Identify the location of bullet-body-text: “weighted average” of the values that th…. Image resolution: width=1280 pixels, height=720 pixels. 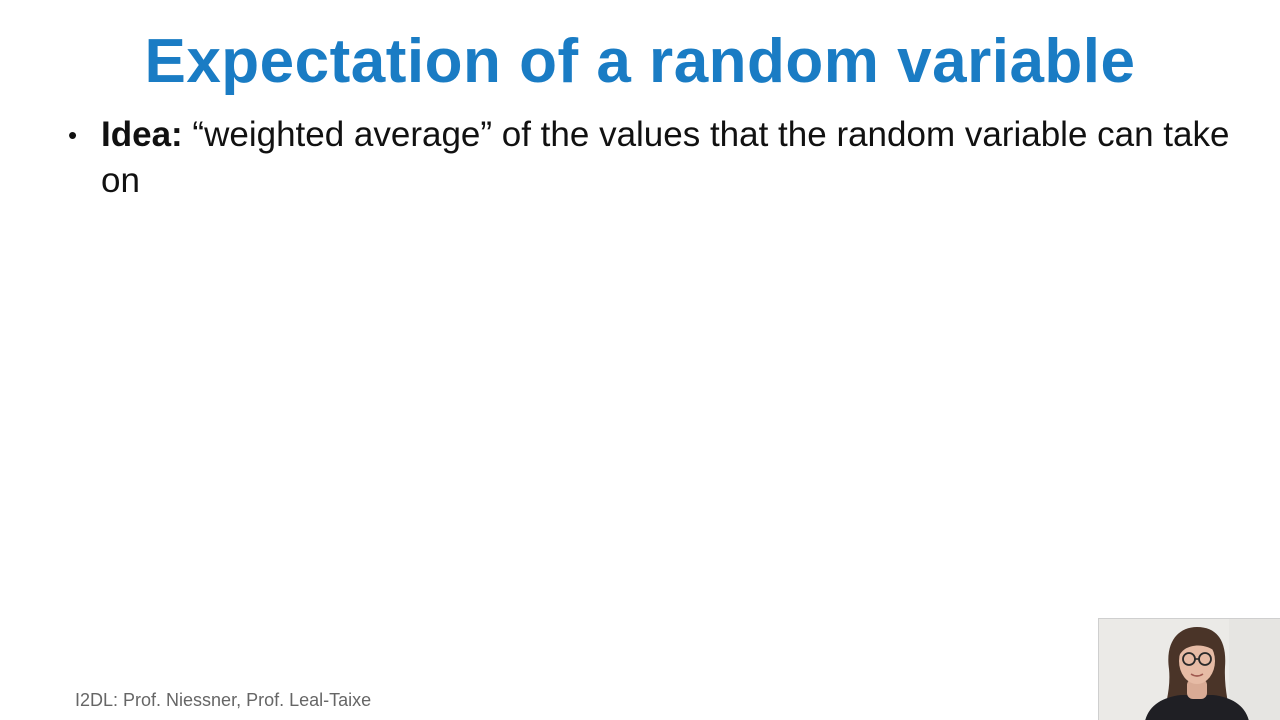
(665, 157).